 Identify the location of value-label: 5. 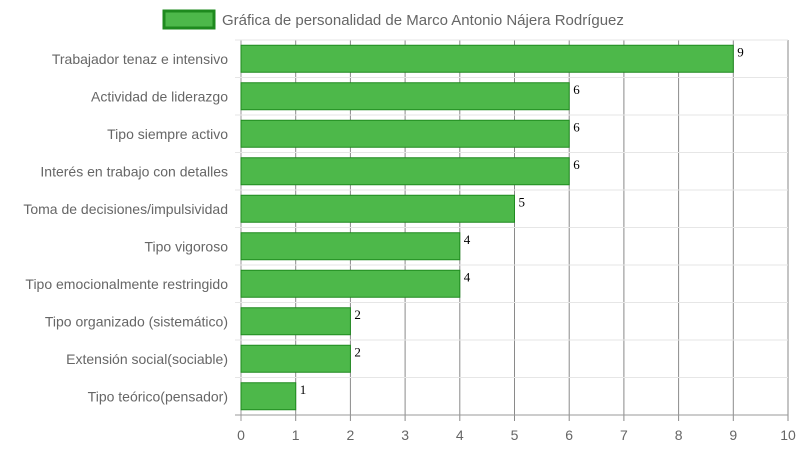
(522, 201).